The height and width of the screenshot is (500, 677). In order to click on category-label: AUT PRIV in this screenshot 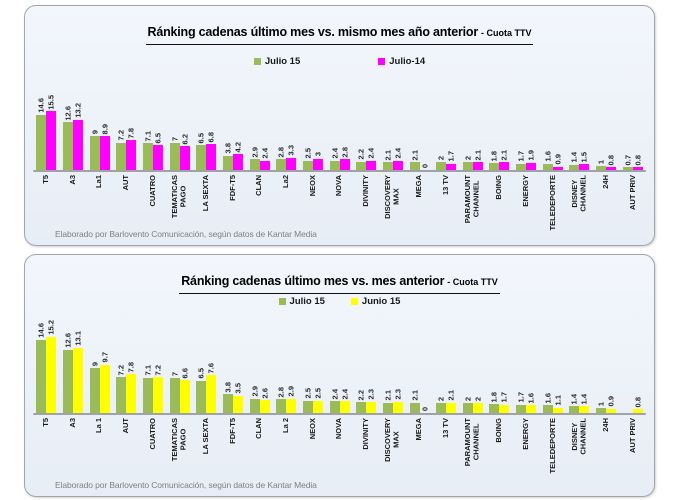, I will do `click(632, 436)`.